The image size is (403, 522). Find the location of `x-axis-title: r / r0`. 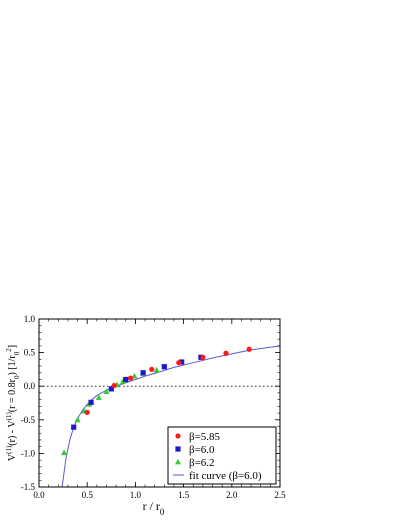

x-axis-title: r / r0 is located at coordinates (154, 508).